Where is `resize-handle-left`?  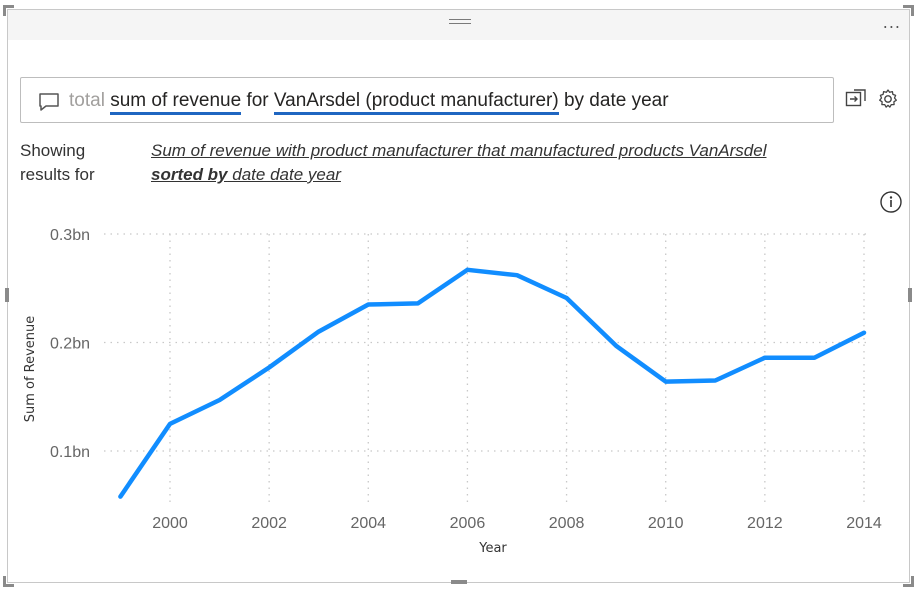 resize-handle-left is located at coordinates (7, 295).